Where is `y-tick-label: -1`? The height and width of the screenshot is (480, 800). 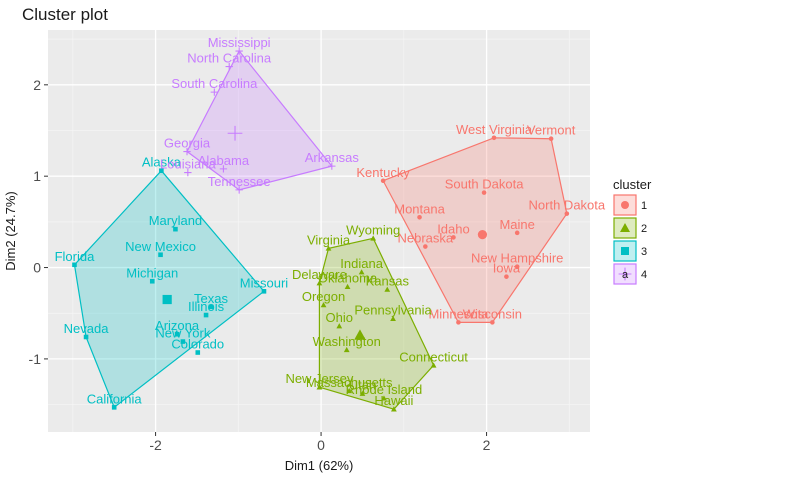
y-tick-label: -1 is located at coordinates (35, 359).